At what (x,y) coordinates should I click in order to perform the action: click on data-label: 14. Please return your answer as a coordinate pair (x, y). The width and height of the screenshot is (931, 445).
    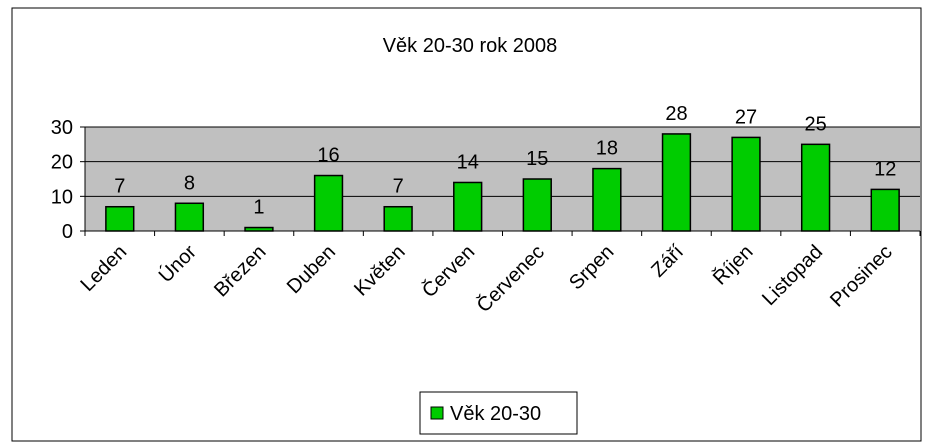
    Looking at the image, I should click on (468, 162).